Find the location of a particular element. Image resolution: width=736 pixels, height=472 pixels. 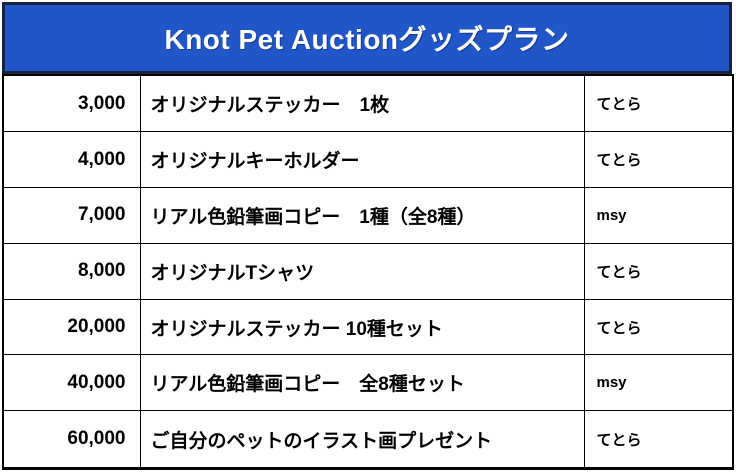

table-row: 60,000 ご自分のペットのイラスト画プレゼント てとら is located at coordinates (368, 439).